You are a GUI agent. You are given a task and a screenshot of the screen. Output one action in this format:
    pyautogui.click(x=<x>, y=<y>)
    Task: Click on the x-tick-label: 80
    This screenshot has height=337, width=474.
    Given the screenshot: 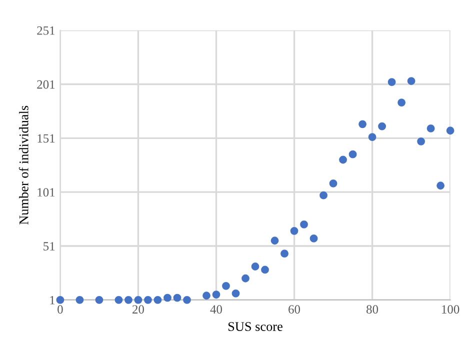 What is the action you would take?
    pyautogui.click(x=372, y=309)
    